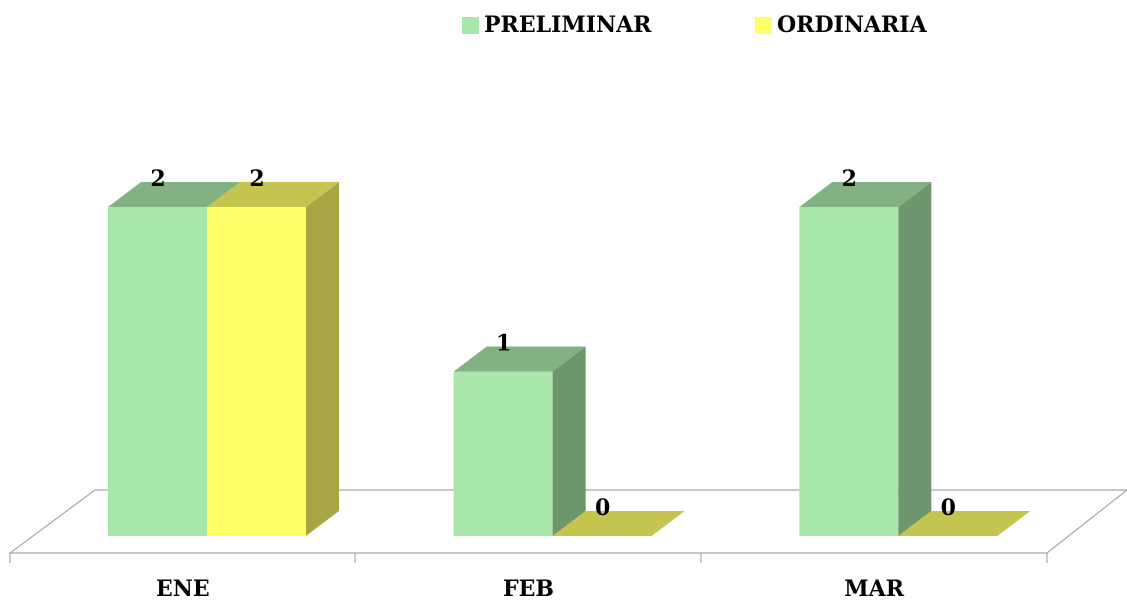 The height and width of the screenshot is (602, 1127). What do you see at coordinates (183, 589) in the screenshot?
I see `x-tick-label: ENE` at bounding box center [183, 589].